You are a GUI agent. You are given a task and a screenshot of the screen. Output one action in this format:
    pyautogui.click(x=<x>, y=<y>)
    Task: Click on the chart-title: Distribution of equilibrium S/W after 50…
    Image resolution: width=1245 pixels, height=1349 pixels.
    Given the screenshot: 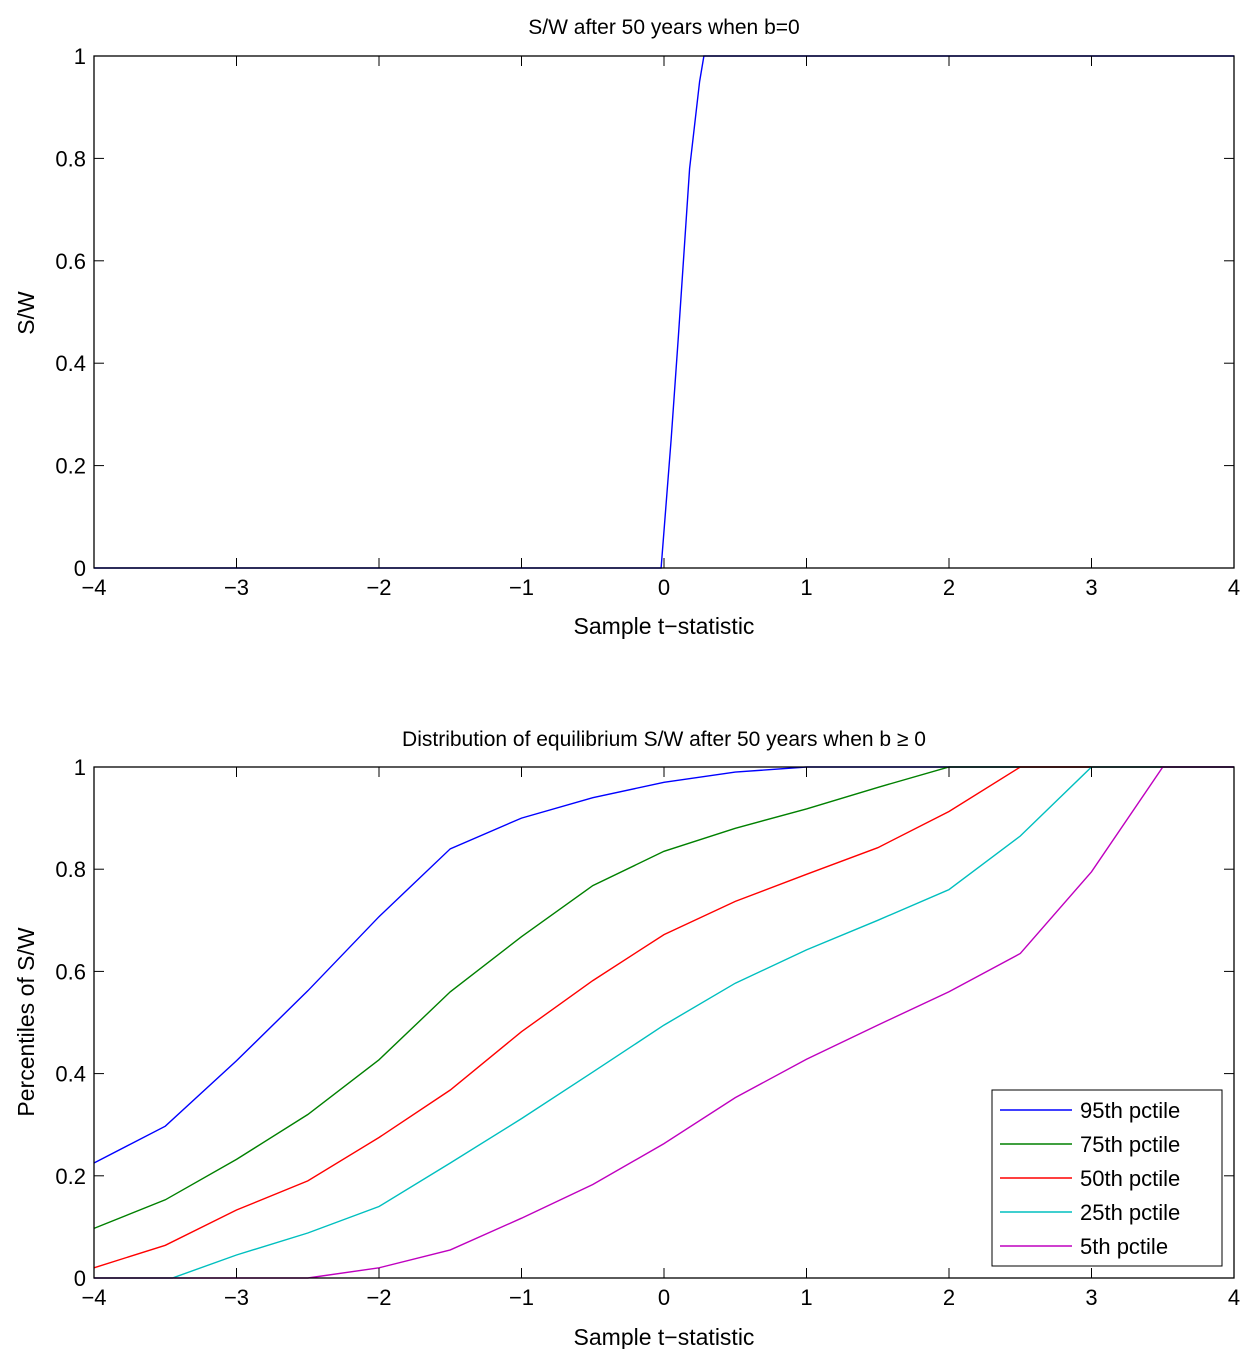 What is the action you would take?
    pyautogui.click(x=664, y=739)
    